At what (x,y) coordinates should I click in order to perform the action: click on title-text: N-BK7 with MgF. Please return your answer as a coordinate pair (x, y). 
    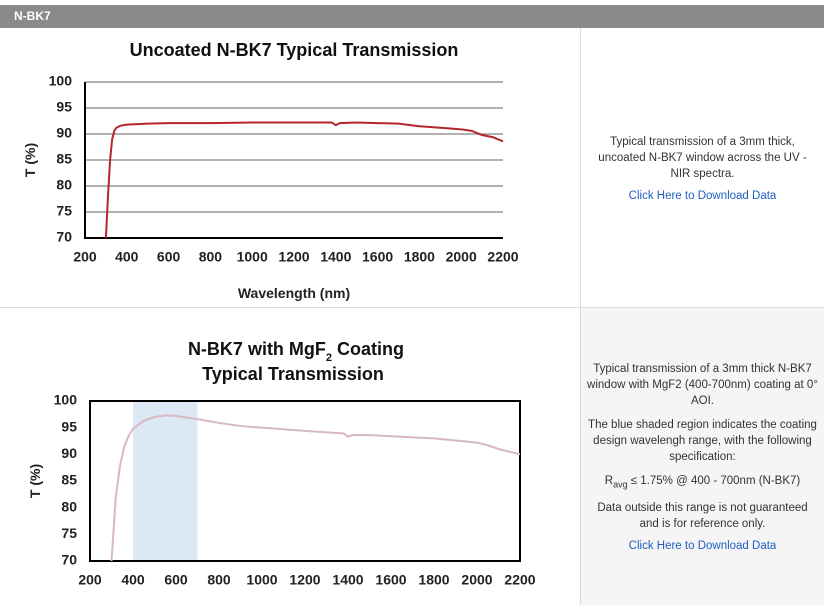
    Looking at the image, I should click on (257, 349).